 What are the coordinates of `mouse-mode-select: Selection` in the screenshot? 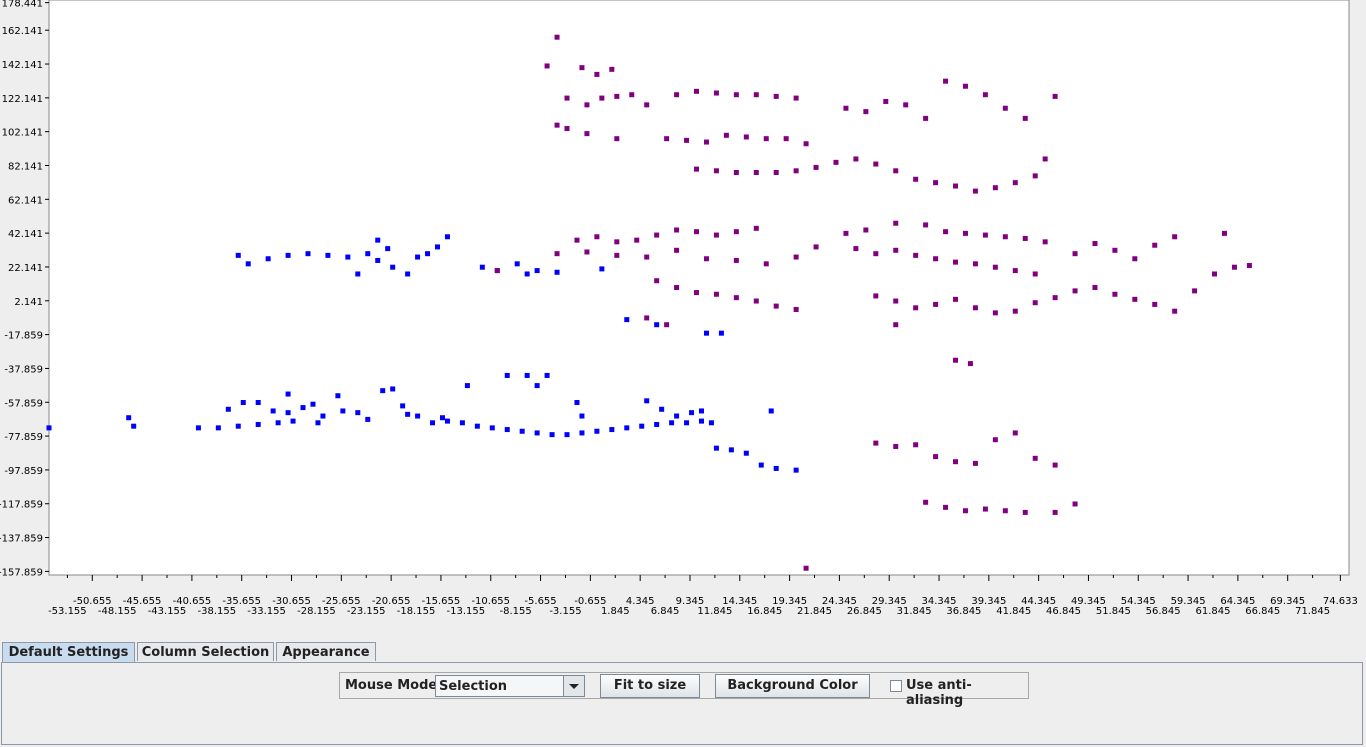 It's located at (510, 686).